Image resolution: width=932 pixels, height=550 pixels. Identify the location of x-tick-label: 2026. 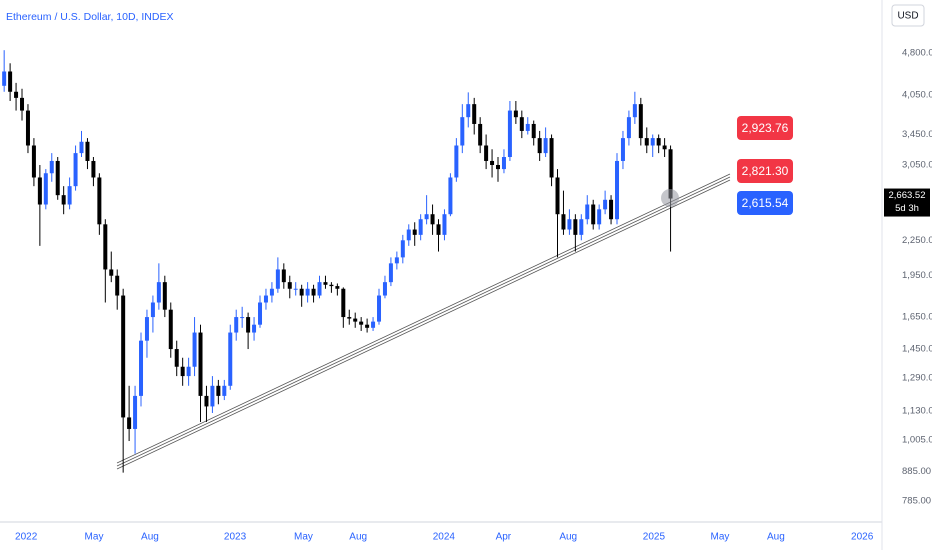
(862, 537).